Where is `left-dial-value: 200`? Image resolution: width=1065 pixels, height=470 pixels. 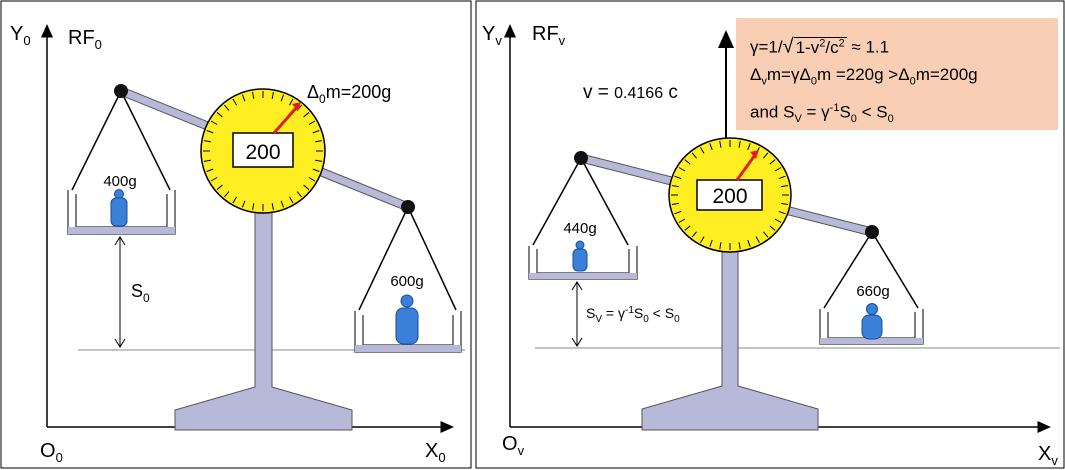 left-dial-value: 200 is located at coordinates (262, 152).